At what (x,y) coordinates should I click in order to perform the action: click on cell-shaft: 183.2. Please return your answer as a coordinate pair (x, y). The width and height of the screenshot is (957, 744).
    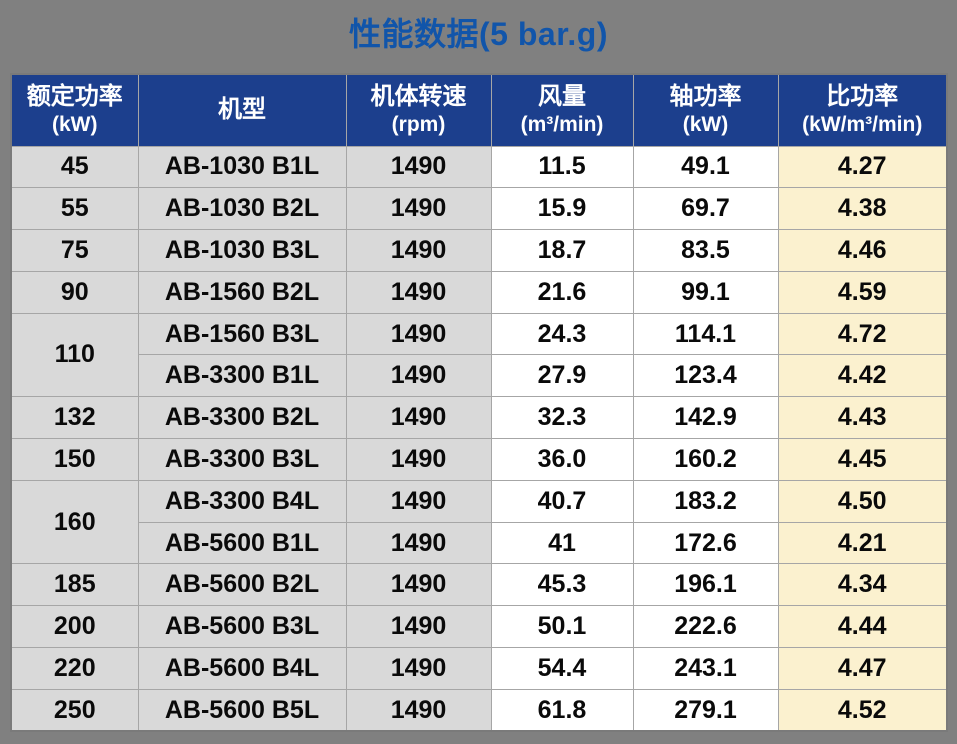
    Looking at the image, I should click on (705, 501).